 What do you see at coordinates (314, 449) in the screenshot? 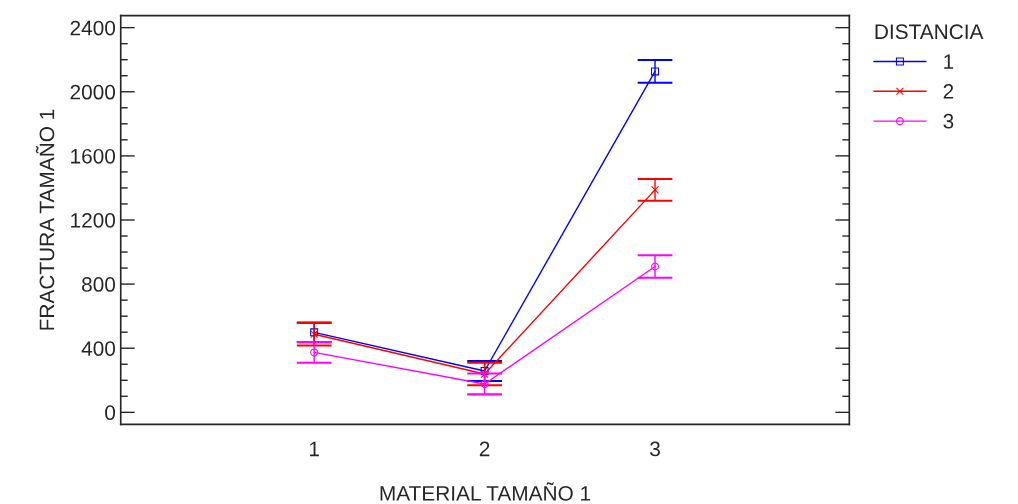
I see `x-tick-label: 1` at bounding box center [314, 449].